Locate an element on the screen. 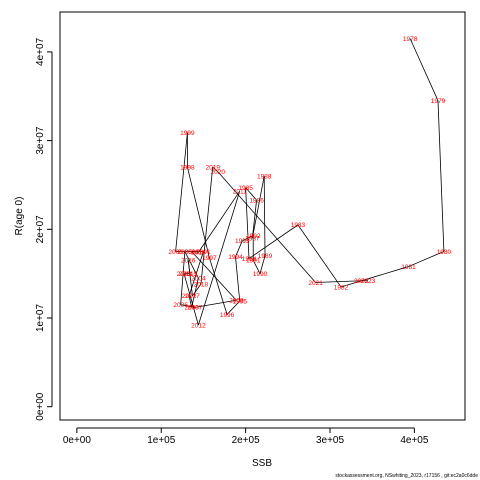  point-label-2023: 2023 is located at coordinates (368, 281).